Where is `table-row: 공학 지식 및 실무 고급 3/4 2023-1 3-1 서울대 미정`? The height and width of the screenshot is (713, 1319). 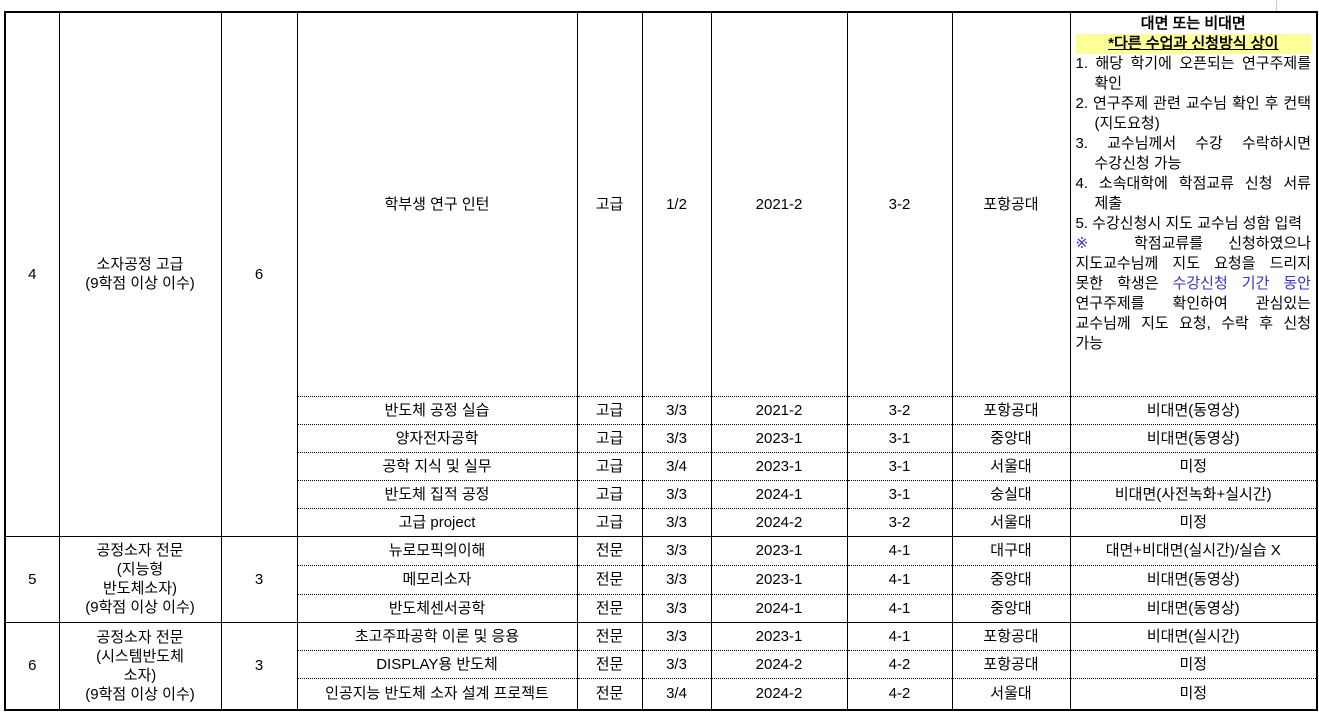 table-row: 공학 지식 및 실무 고급 3/4 2023-1 3-1 서울대 미정 is located at coordinates (661, 465).